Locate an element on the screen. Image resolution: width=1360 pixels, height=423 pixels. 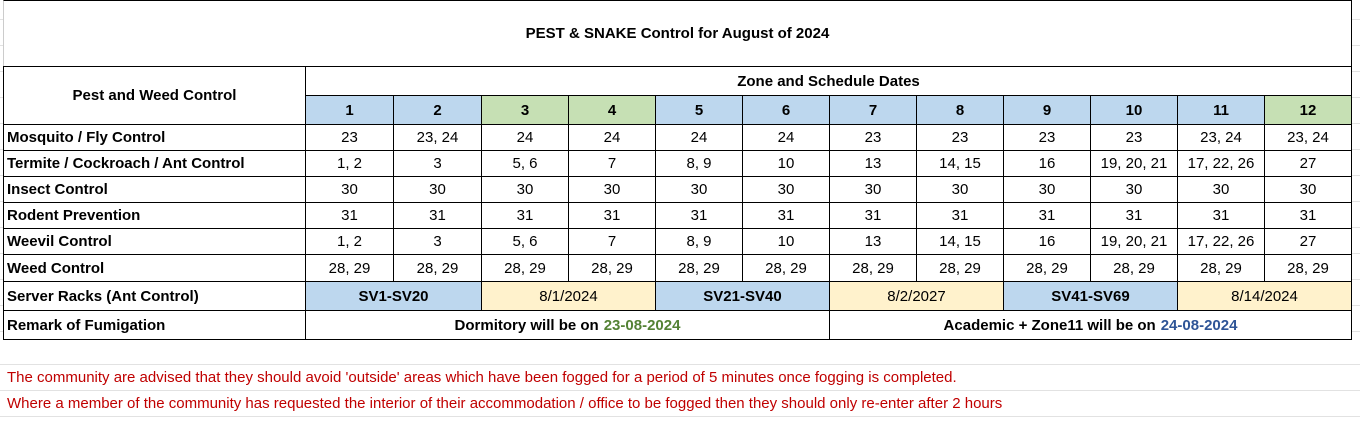
server-rack-cell: SV41-SV69 is located at coordinates (1090, 296).